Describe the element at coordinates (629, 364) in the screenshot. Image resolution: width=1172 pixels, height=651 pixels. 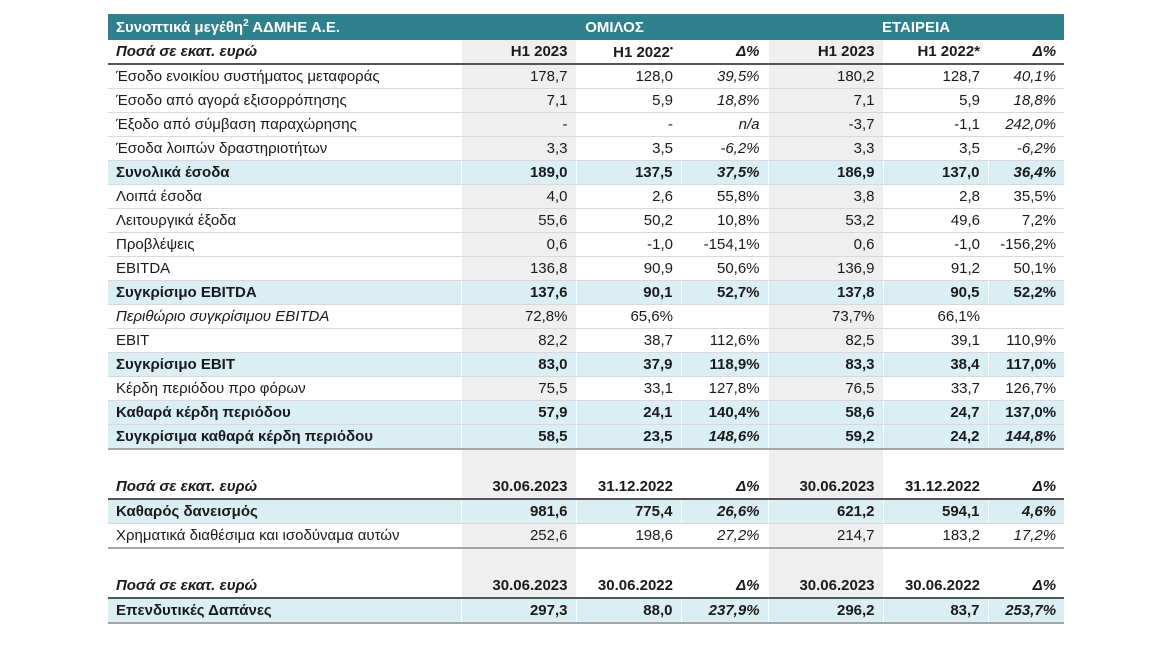
I see `cell-value: 37,9` at that location.